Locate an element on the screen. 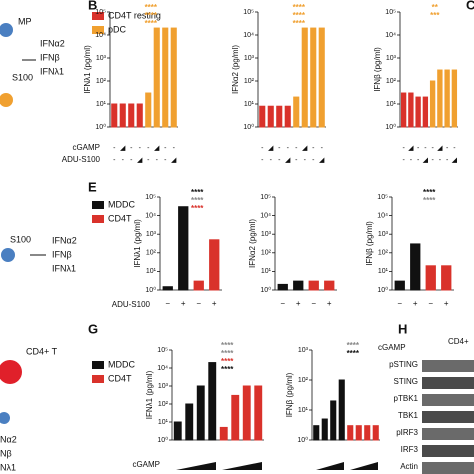 Image resolution: width=474 pixels, height=474 pixels. diagram-label: IFNβ is located at coordinates (50, 57).